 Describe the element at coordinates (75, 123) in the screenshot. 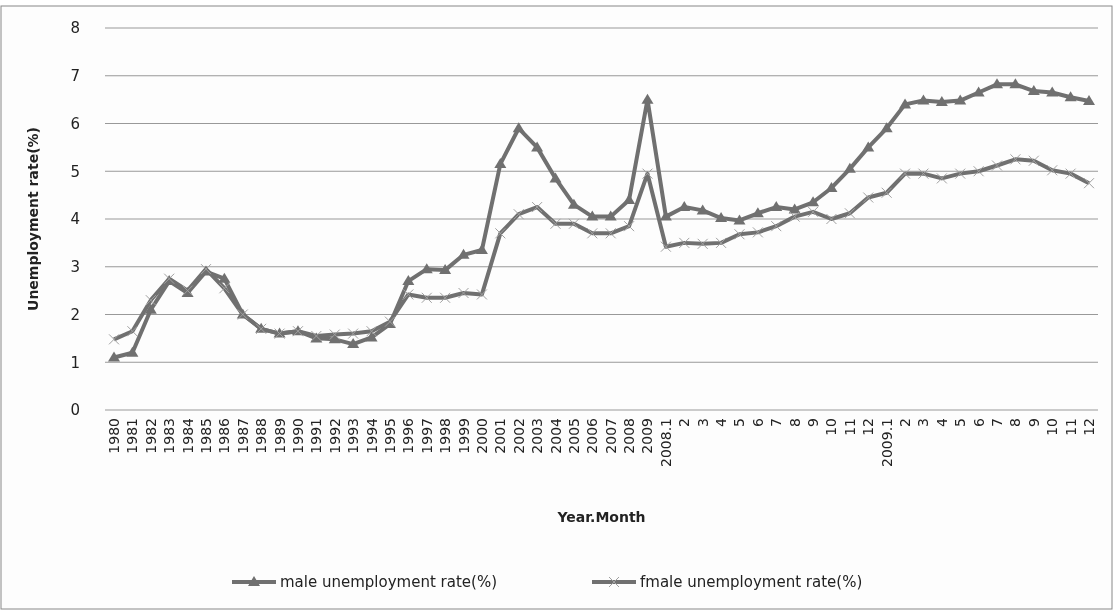

I see `y-tick-label: 6` at that location.